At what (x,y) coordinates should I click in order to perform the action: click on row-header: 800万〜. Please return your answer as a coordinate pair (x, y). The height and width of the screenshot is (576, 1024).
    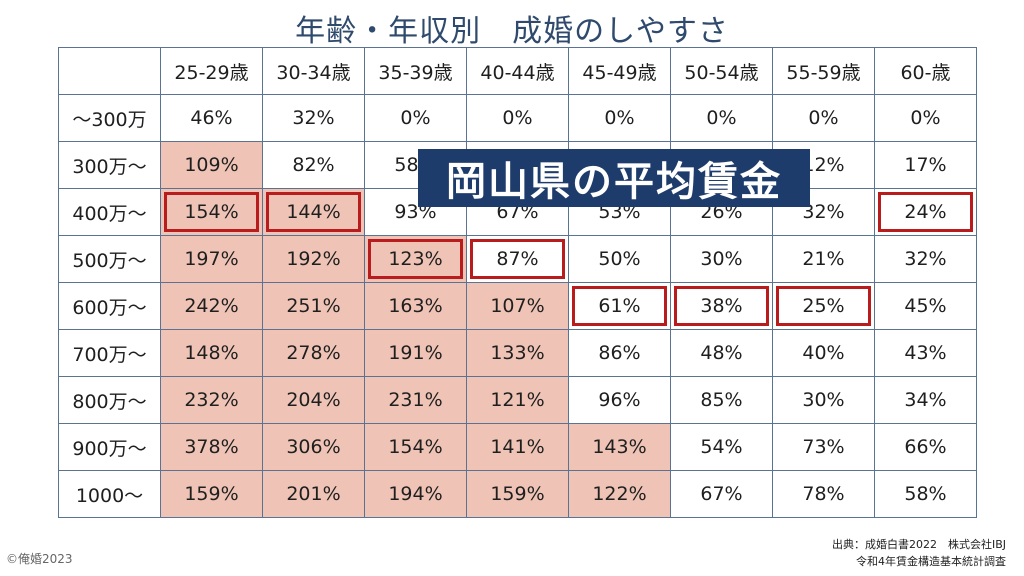
    Looking at the image, I should click on (109, 400).